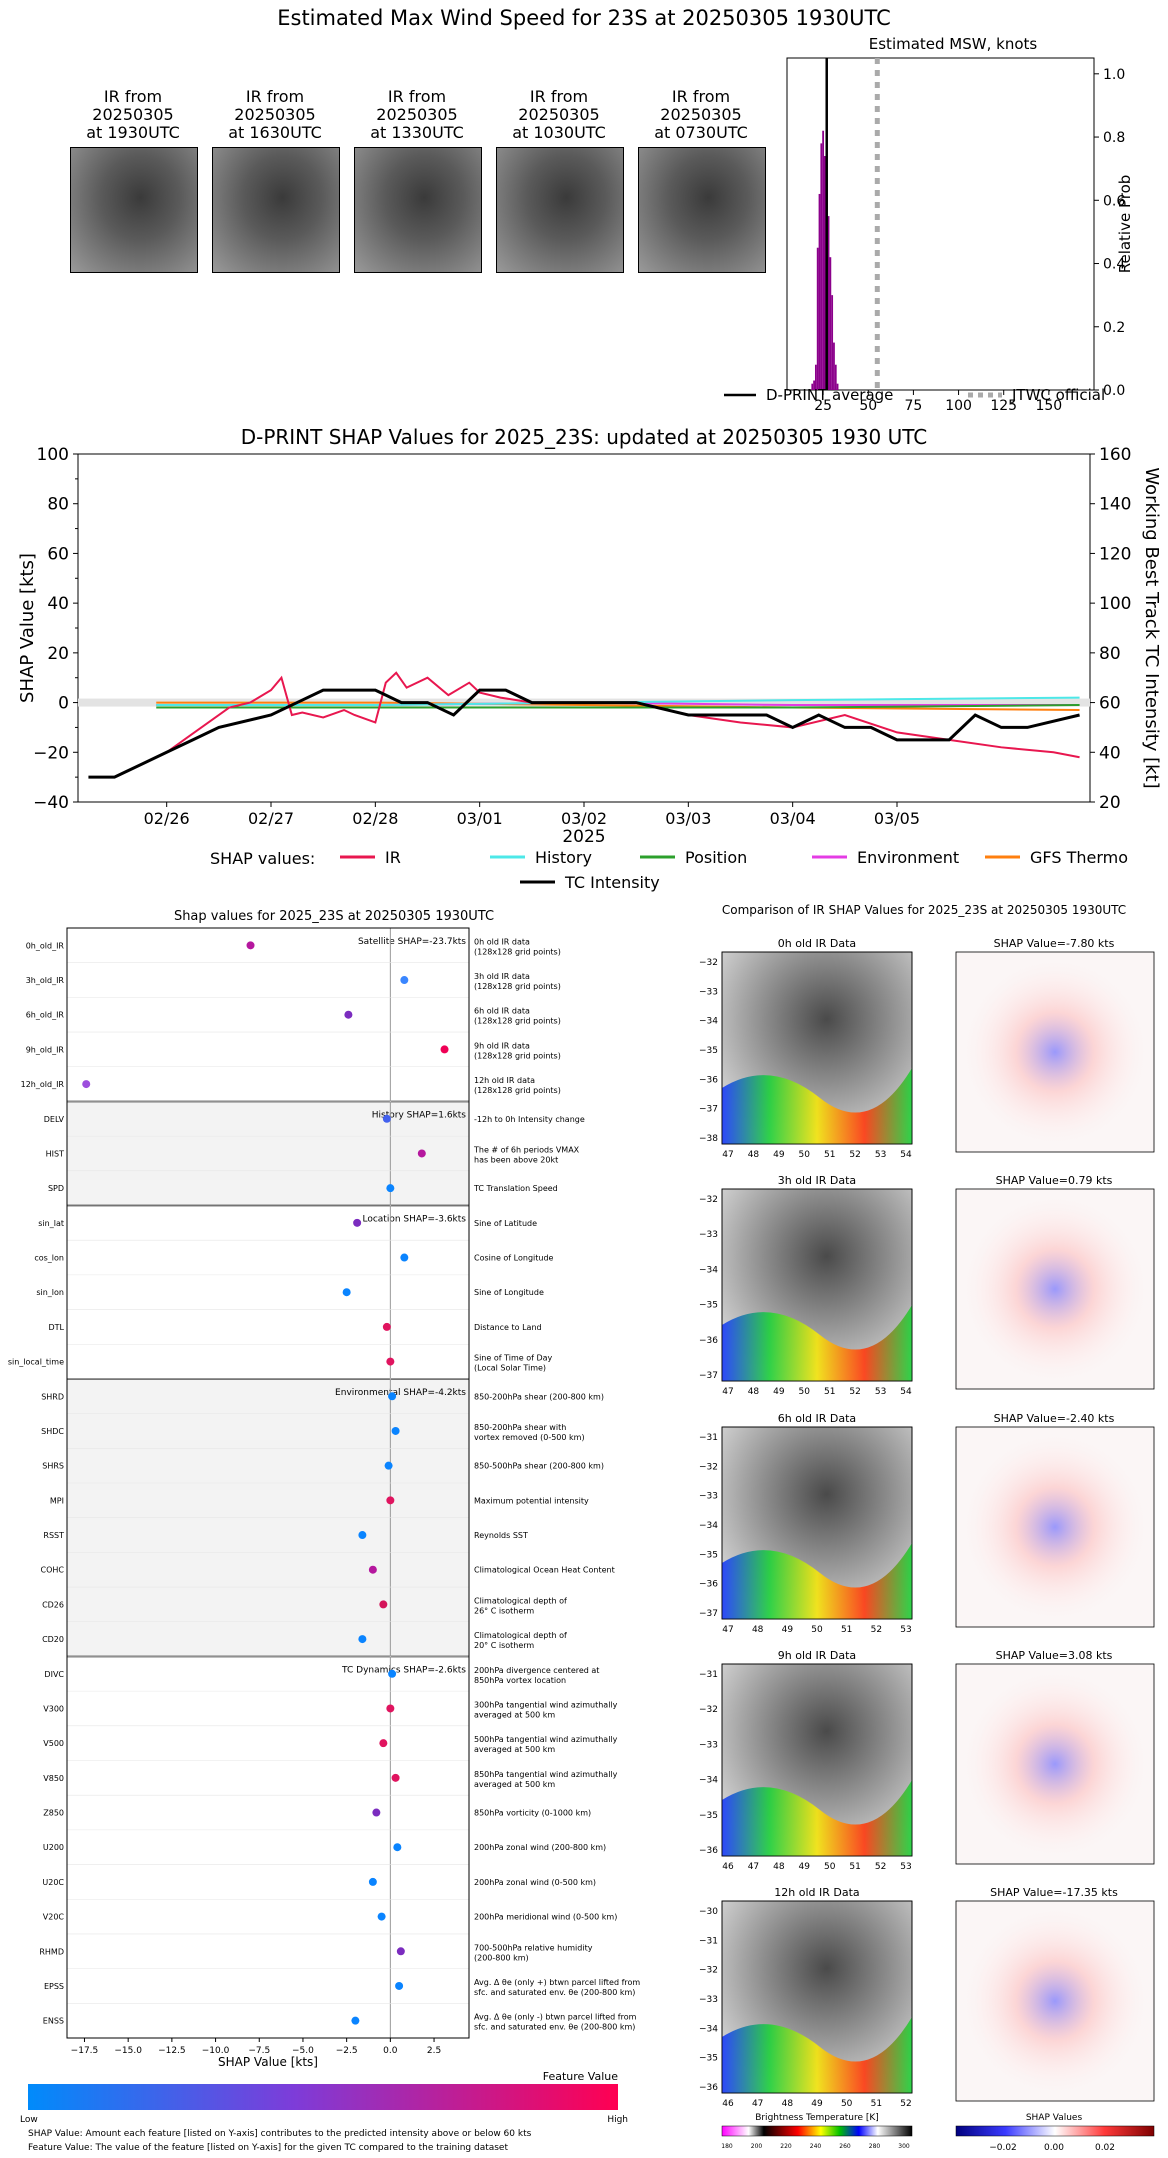 The image size is (1168, 2158). What do you see at coordinates (1110, 654) in the screenshot?
I see `timeseries-y2tick-label: 80` at bounding box center [1110, 654].